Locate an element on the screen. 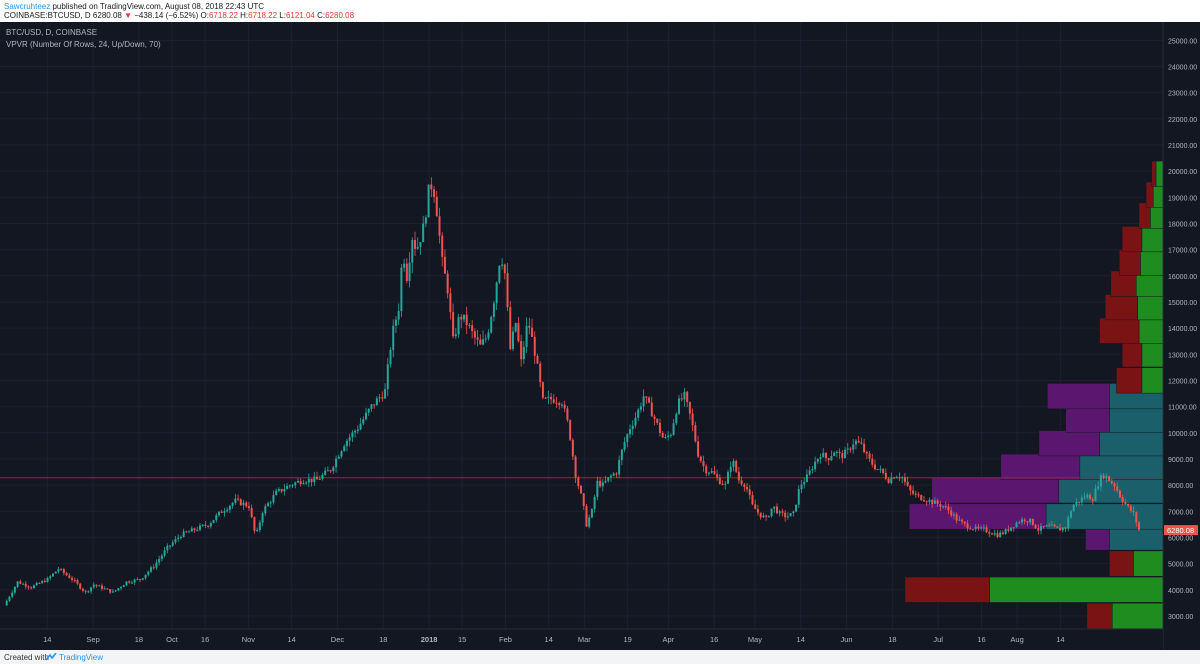 This screenshot has width=1200, height=664. price-tick-label: 25000.00 is located at coordinates (1182, 41).